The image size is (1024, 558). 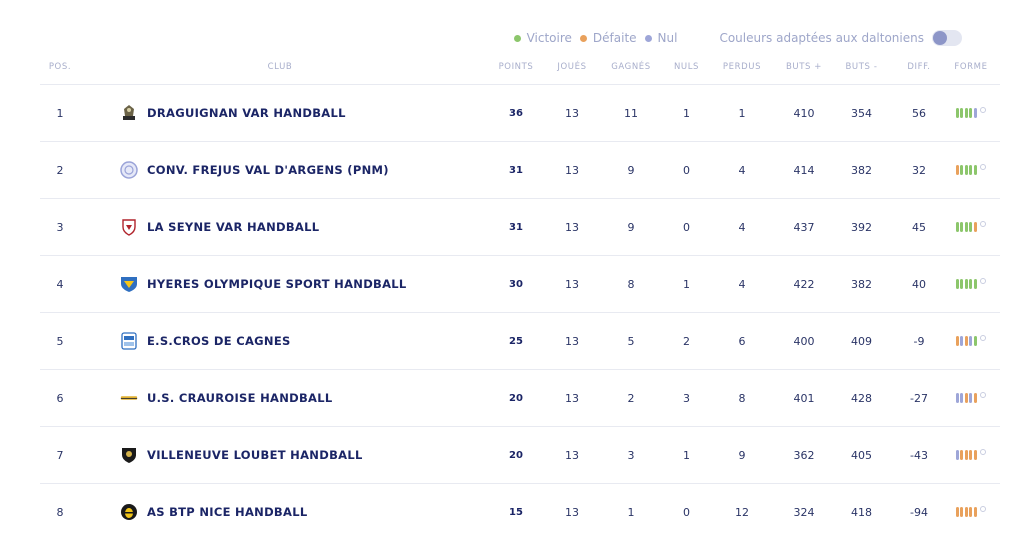 What do you see at coordinates (861, 113) in the screenshot?
I see `buts-moins-cell: 354` at bounding box center [861, 113].